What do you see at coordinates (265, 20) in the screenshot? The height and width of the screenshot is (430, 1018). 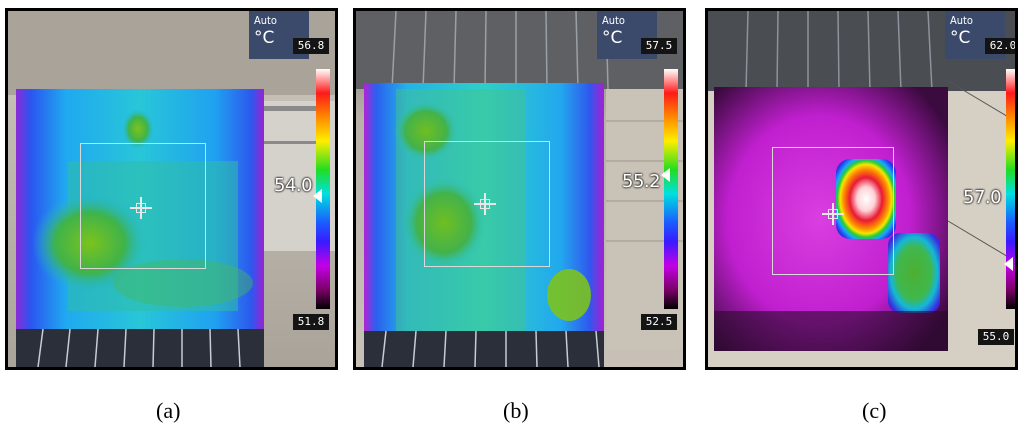 I see `mode-label-a: Auto` at bounding box center [265, 20].